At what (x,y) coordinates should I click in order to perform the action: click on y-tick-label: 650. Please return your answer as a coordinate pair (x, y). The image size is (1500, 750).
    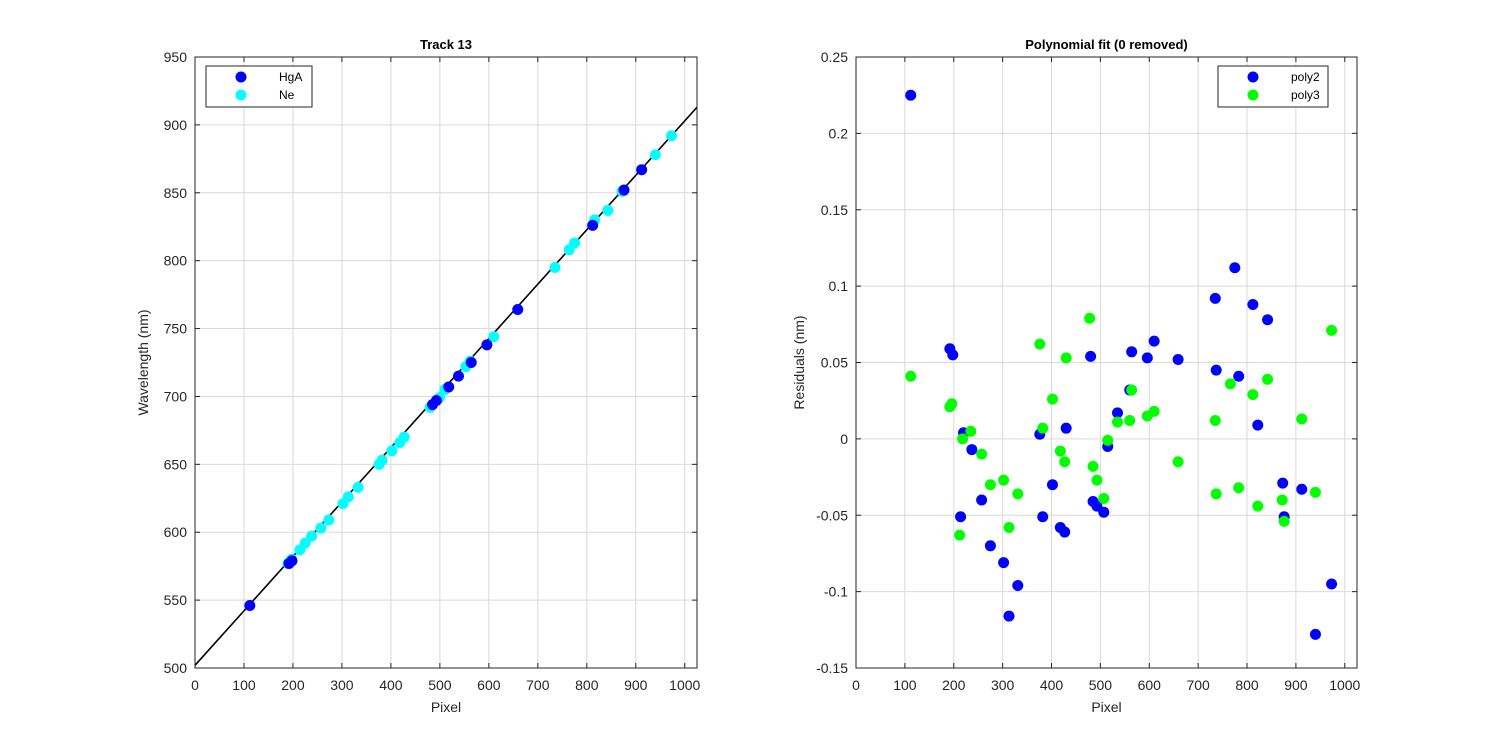
    Looking at the image, I should click on (176, 464).